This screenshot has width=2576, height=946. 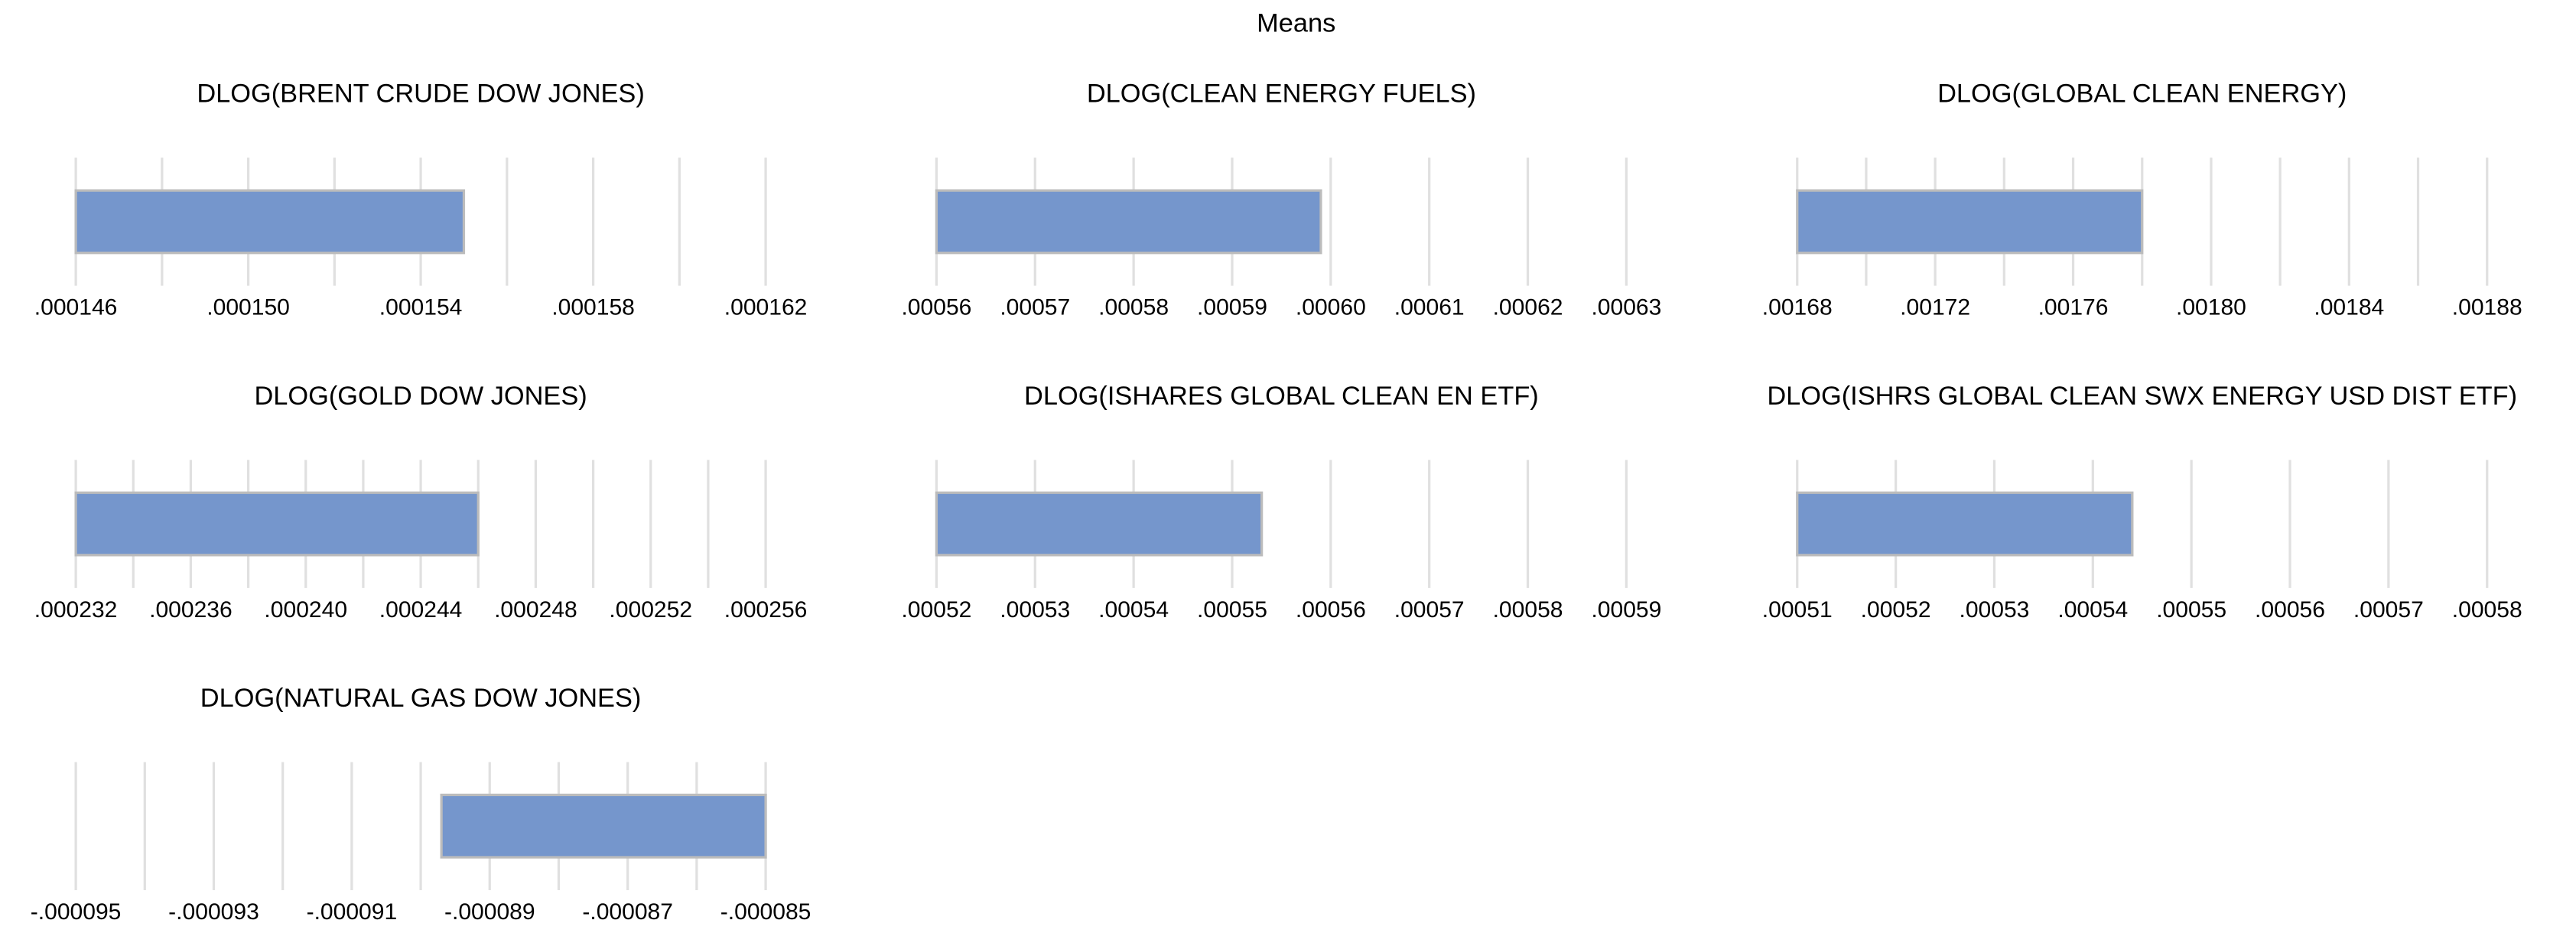 I want to click on panel-title: DLOG(GOLD DOW JONES), so click(x=420, y=396).